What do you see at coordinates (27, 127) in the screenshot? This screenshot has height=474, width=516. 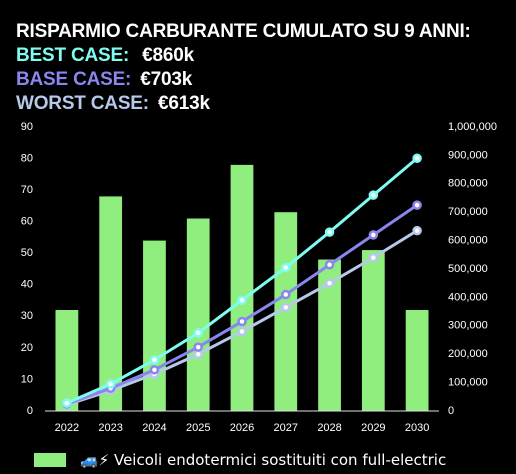 I see `left-axis-tick-label: 90` at bounding box center [27, 127].